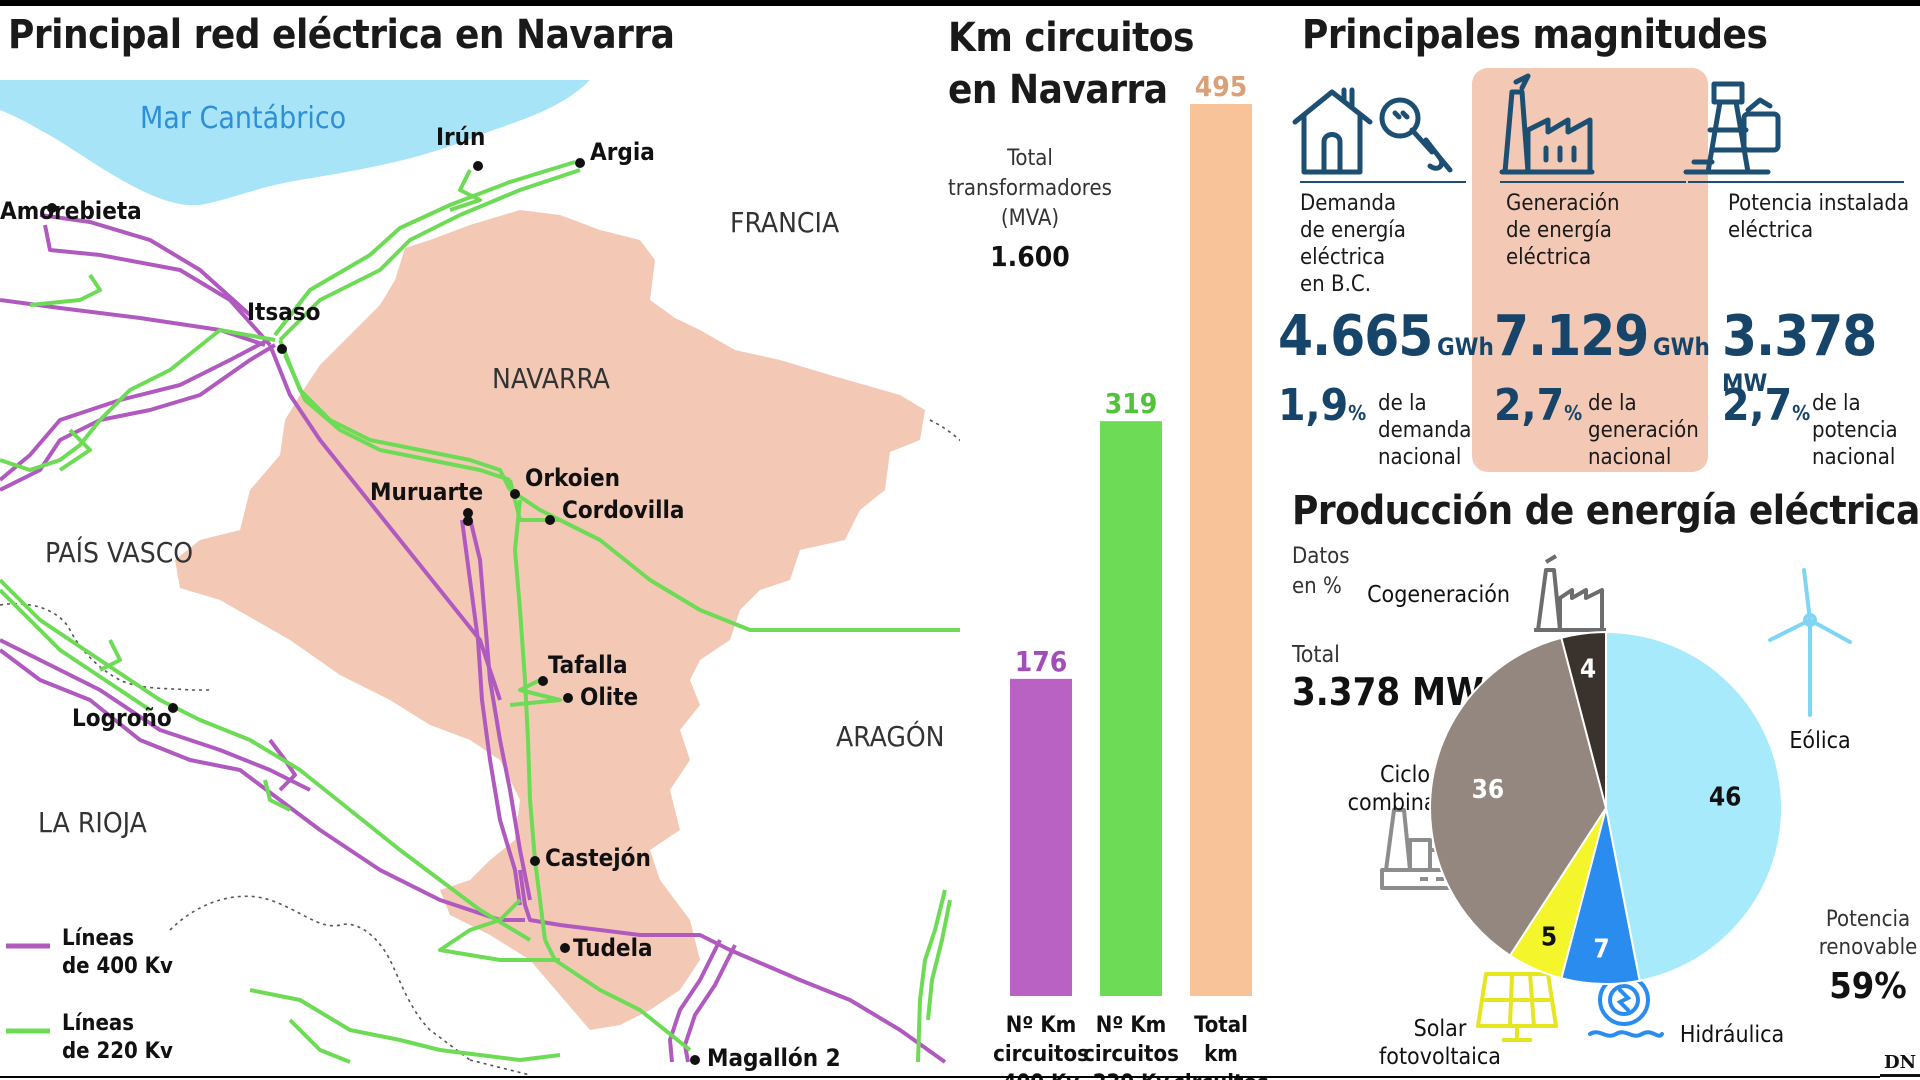  Describe the element at coordinates (1030, 218) in the screenshot. I see `transformers-label-3: (MVA)` at that location.